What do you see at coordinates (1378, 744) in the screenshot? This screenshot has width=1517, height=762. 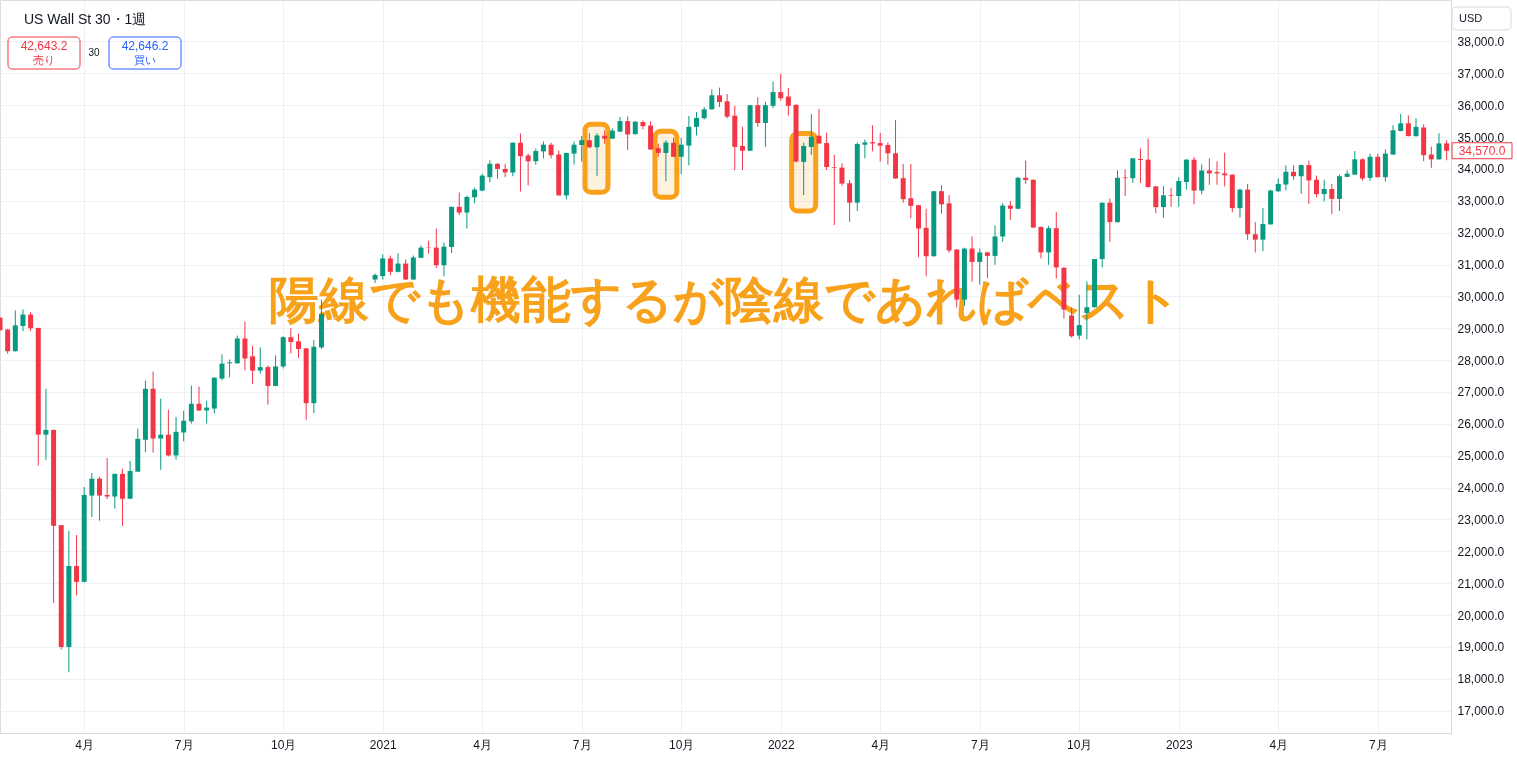 I see `x-tick-label: 7月` at bounding box center [1378, 744].